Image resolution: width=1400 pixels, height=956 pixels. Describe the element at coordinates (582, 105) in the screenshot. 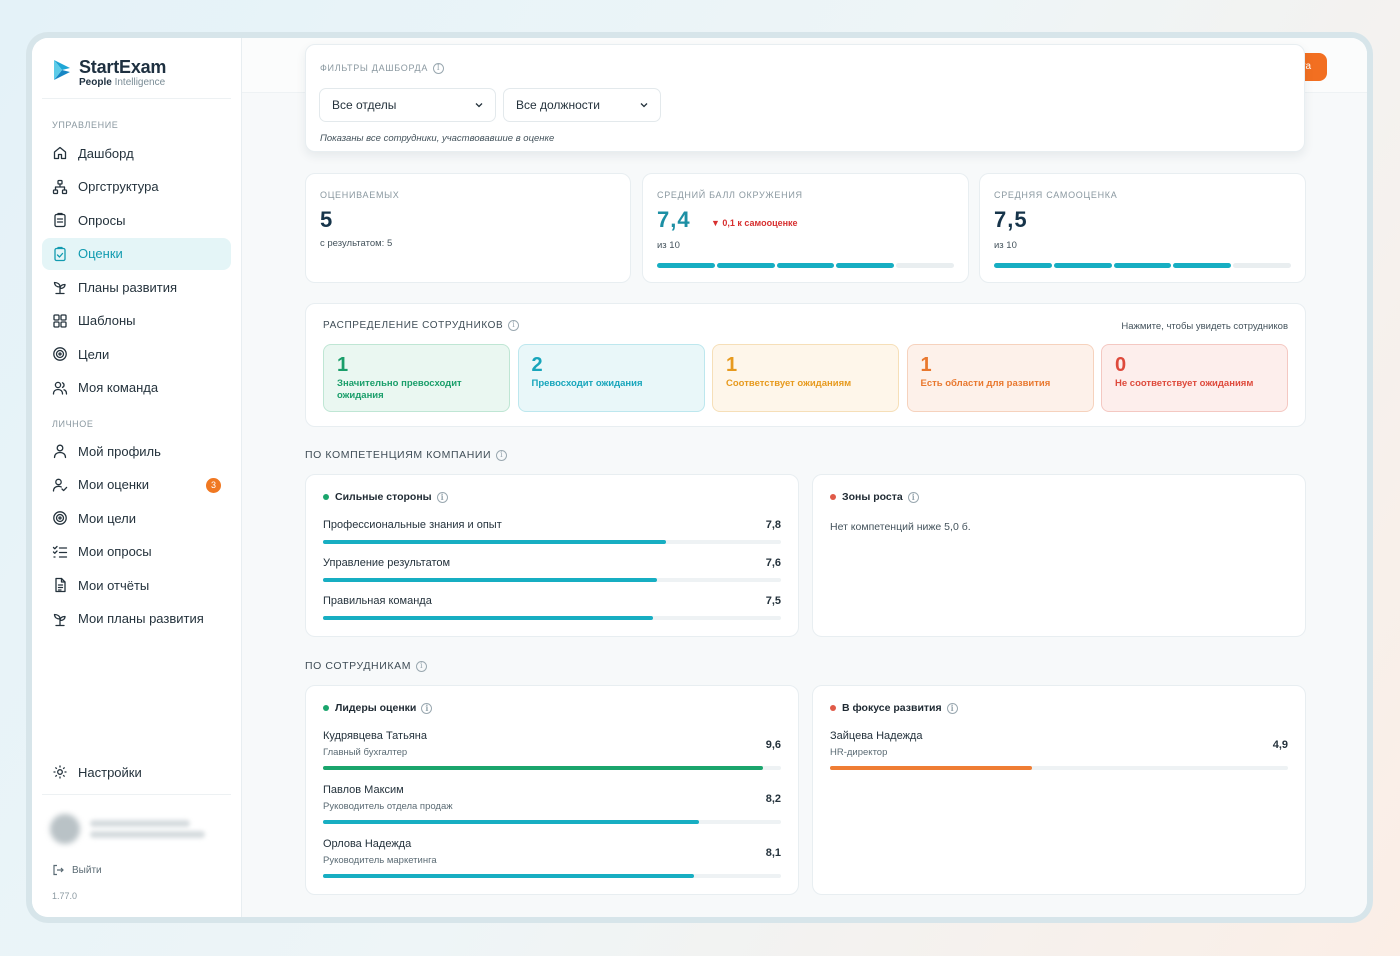

I see `position-select: Все должности` at that location.